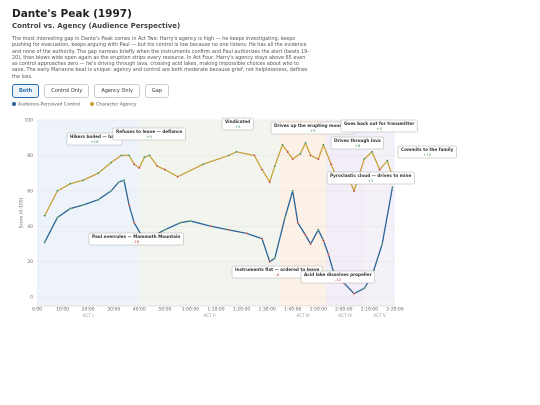  Describe the element at coordinates (30, 227) in the screenshot. I see `y-tick-label: 40` at that location.